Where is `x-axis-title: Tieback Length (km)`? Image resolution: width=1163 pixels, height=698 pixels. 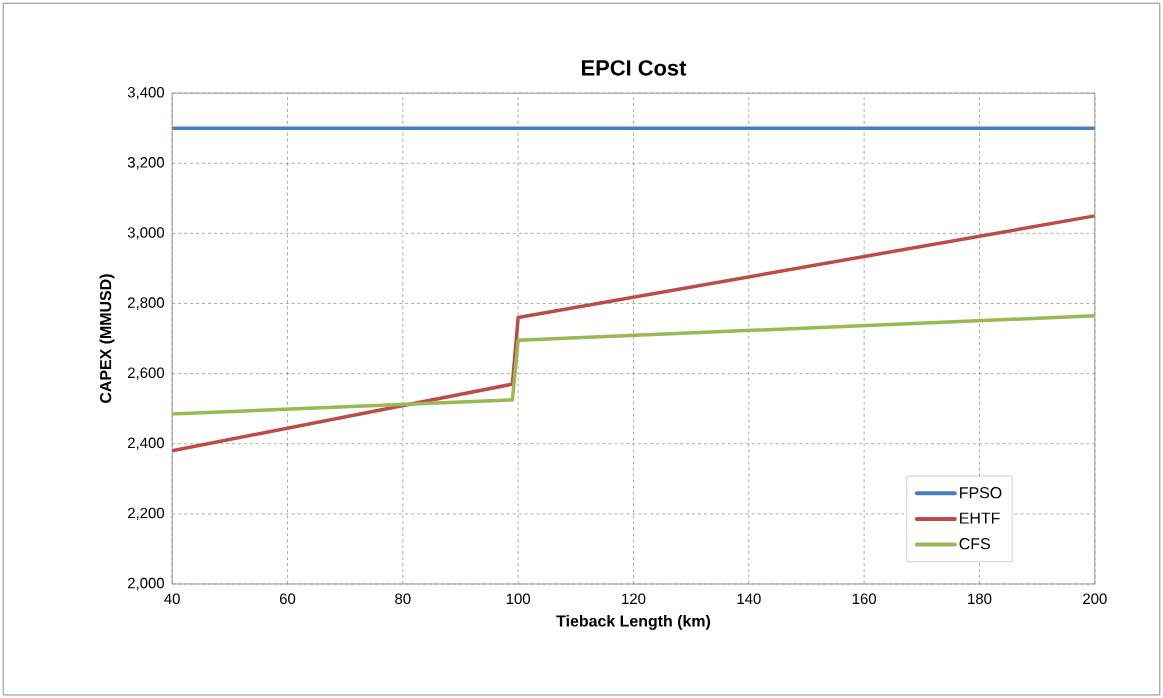
x-axis-title: Tieback Length (km) is located at coordinates (633, 622).